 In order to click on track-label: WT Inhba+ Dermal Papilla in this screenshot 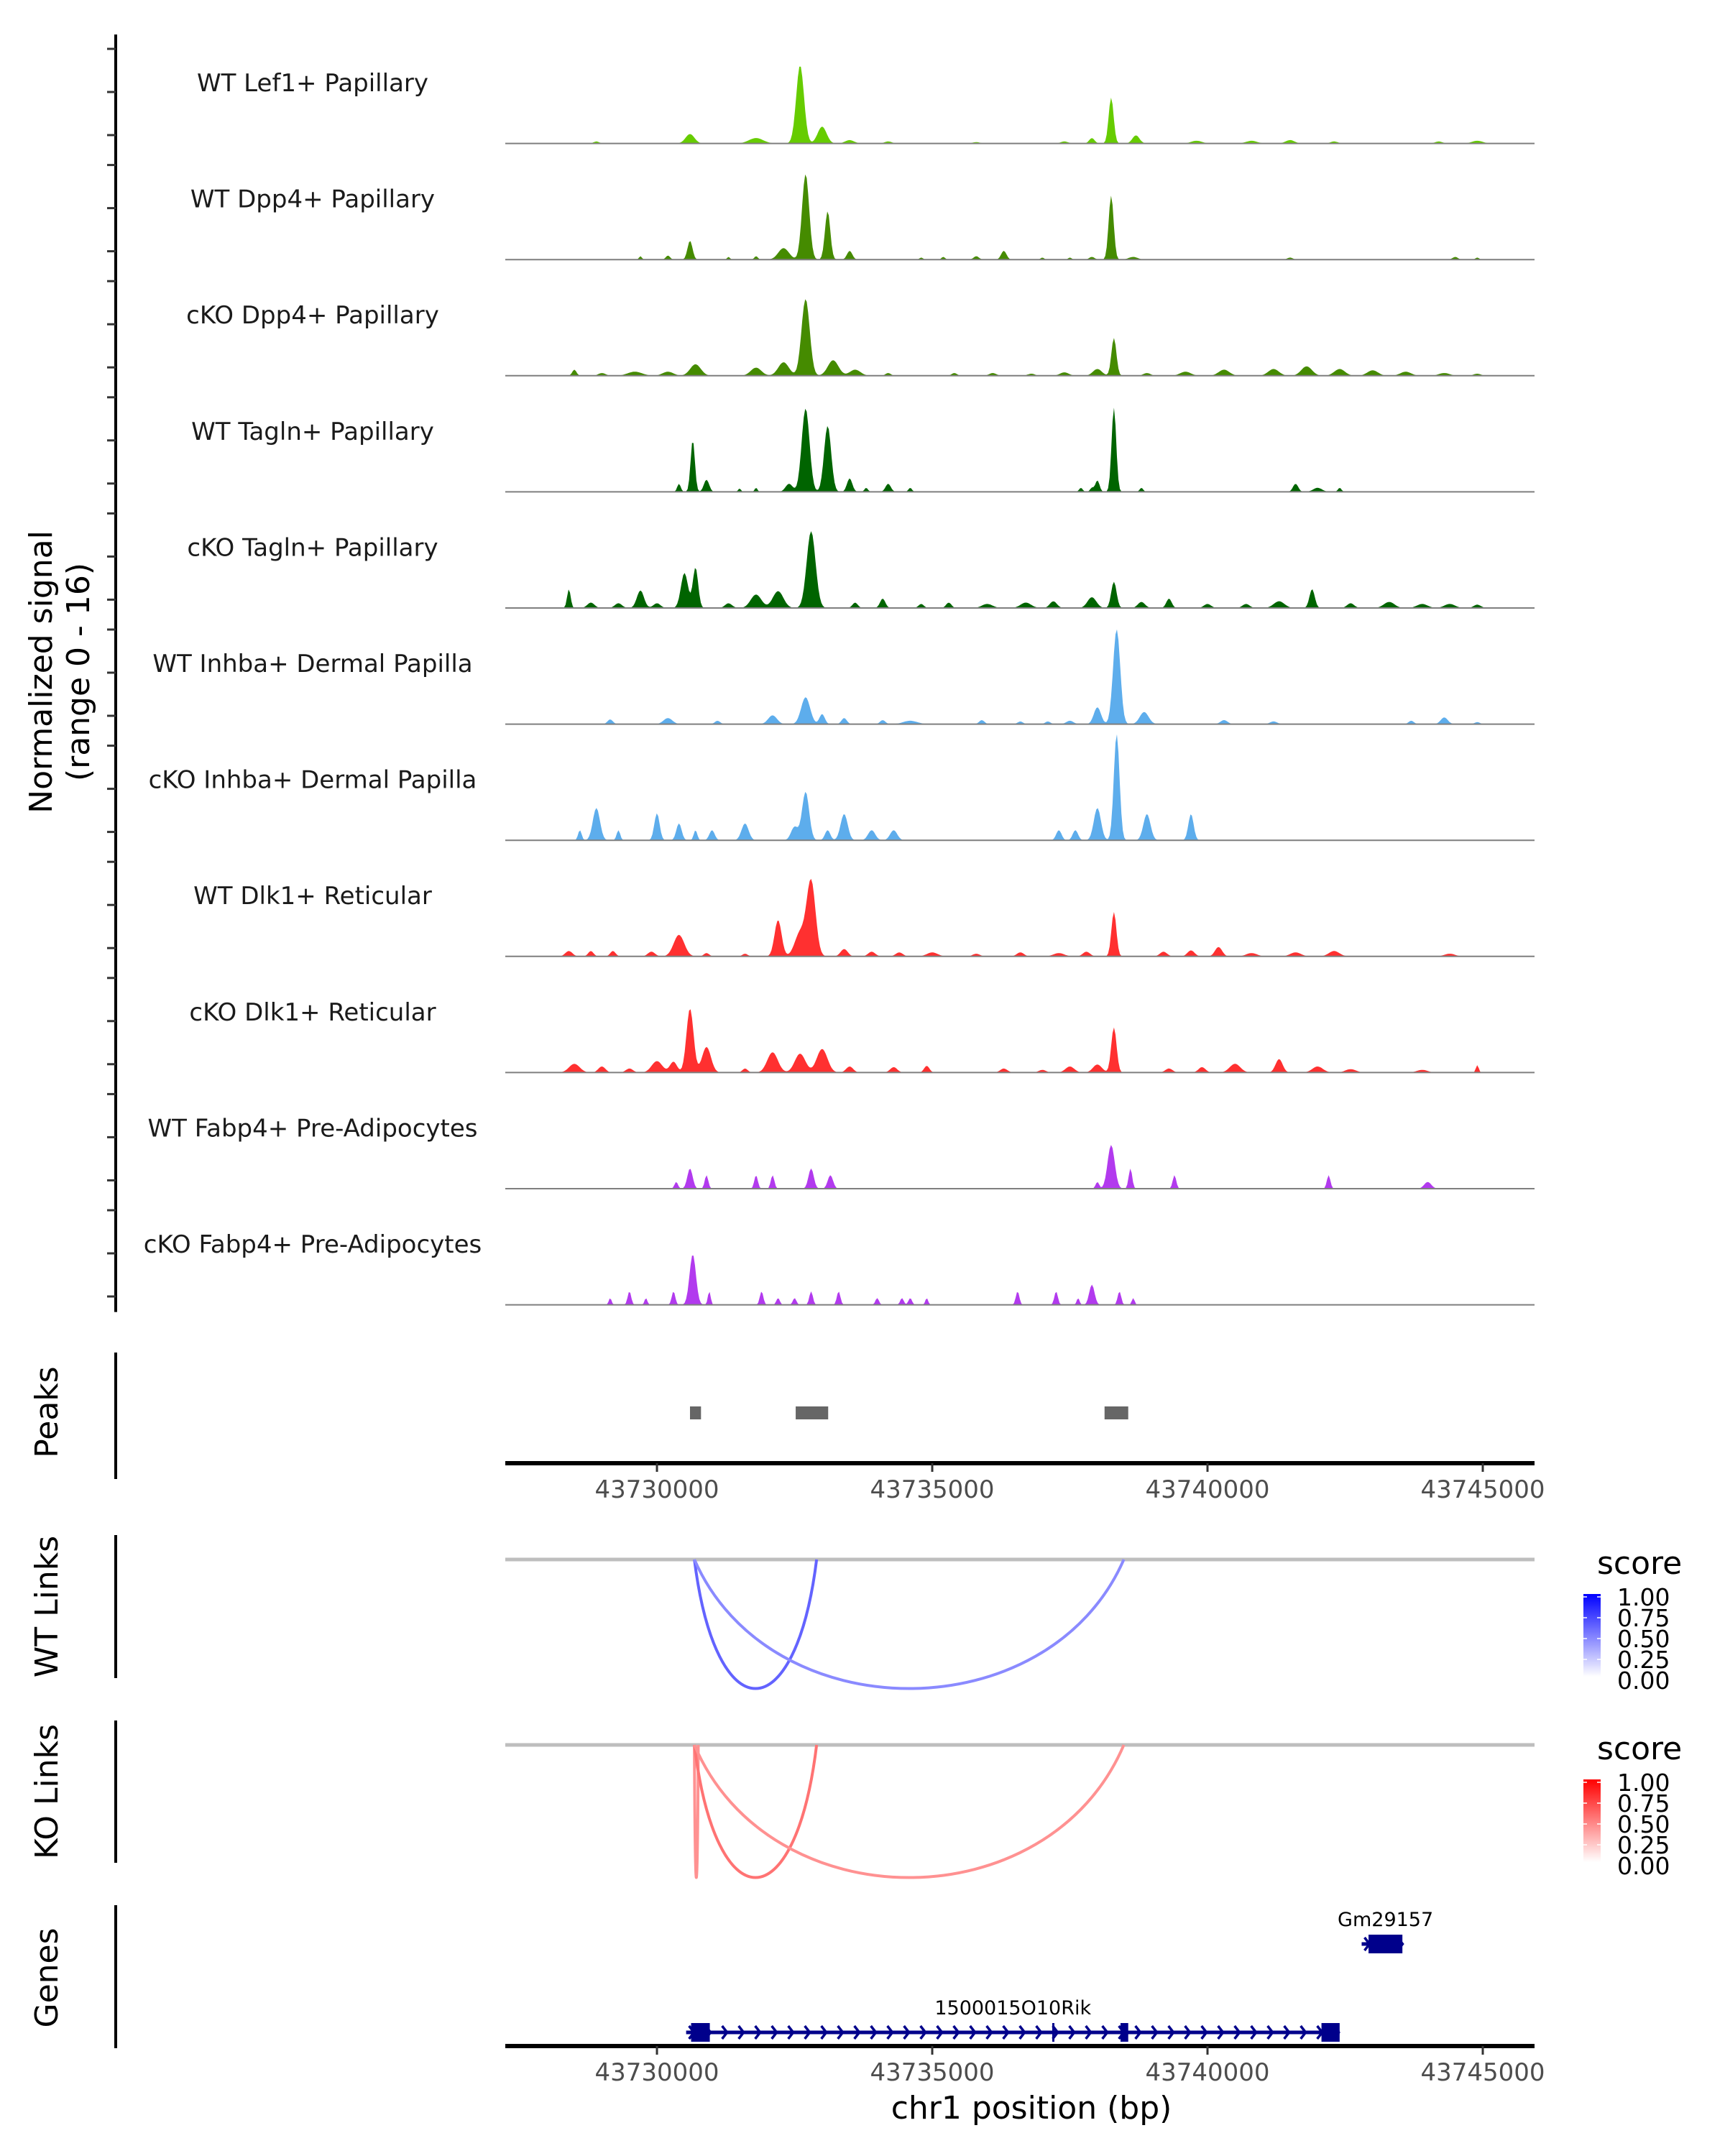, I will do `click(312, 664)`.